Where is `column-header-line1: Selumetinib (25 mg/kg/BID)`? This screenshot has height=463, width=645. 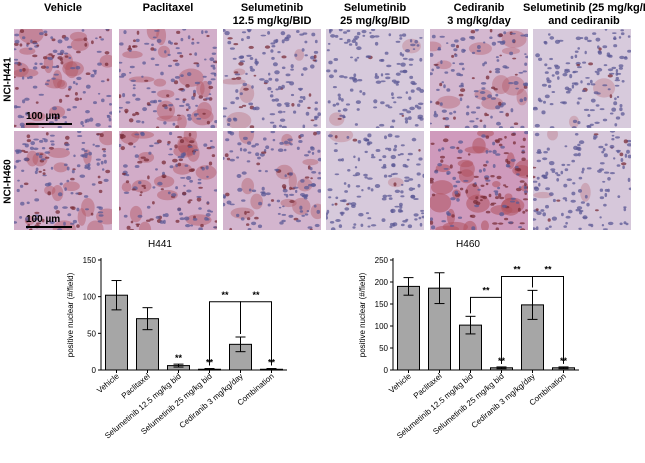
column-header-line1: Selumetinib (25 mg/kg/BID) is located at coordinates (584, 8).